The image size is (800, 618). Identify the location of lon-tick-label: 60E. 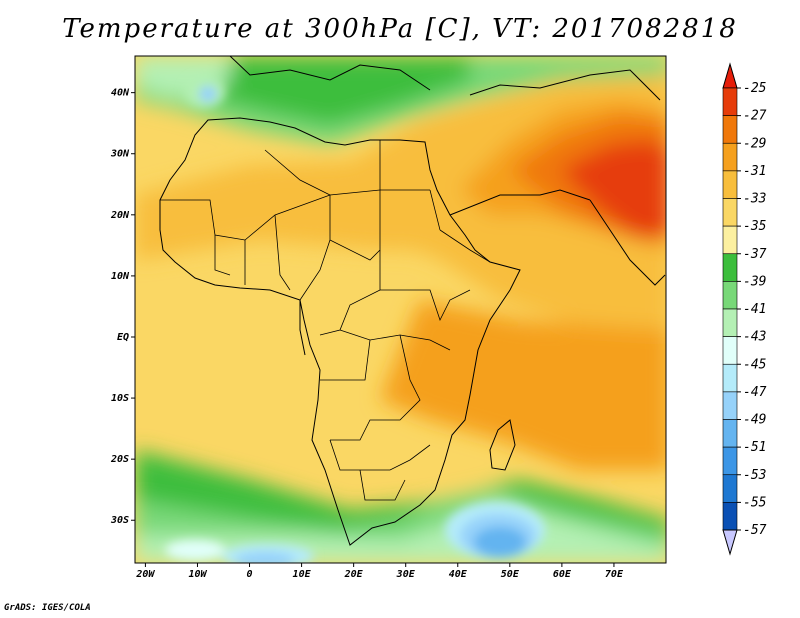
(562, 574).